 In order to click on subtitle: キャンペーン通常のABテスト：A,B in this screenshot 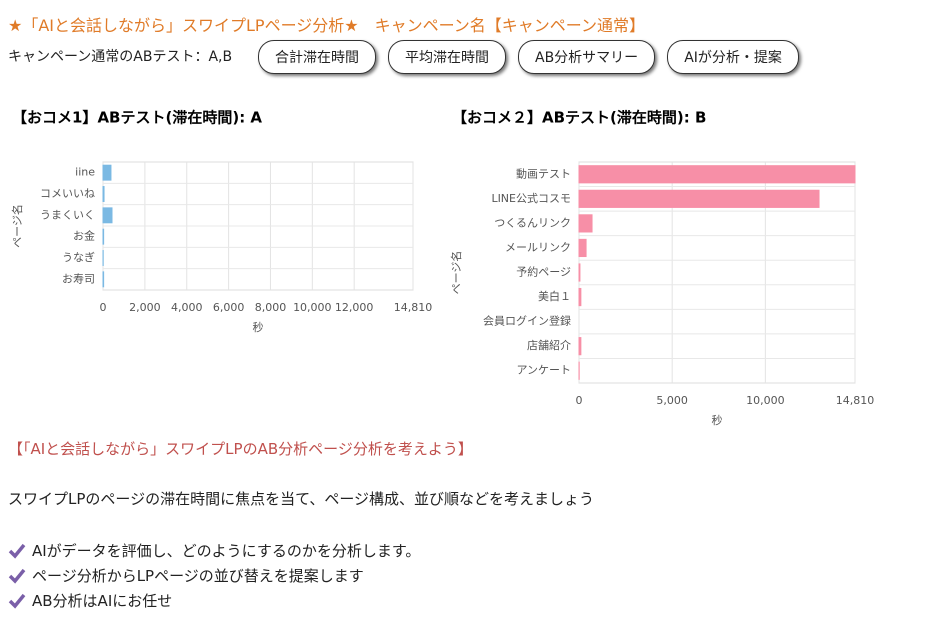, I will do `click(120, 57)`.